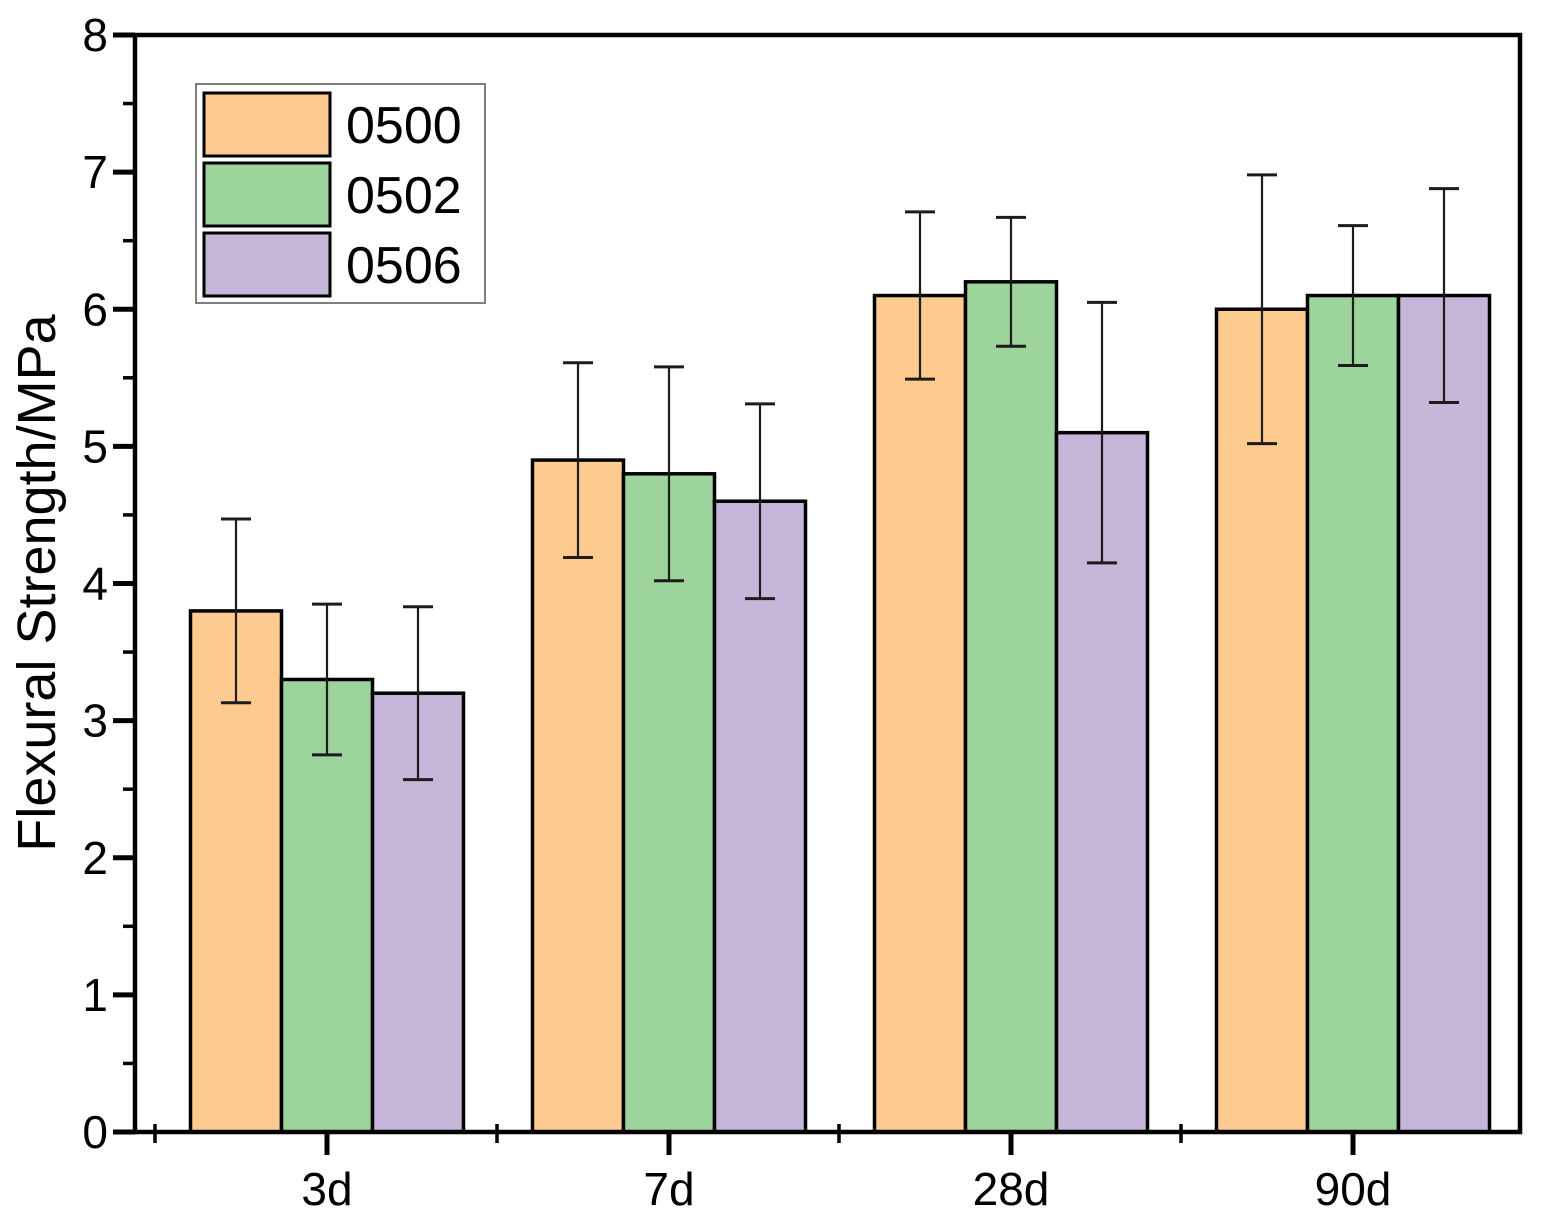 The image size is (1549, 1218). What do you see at coordinates (920, 713) in the screenshot?
I see `bar-0500-28d` at bounding box center [920, 713].